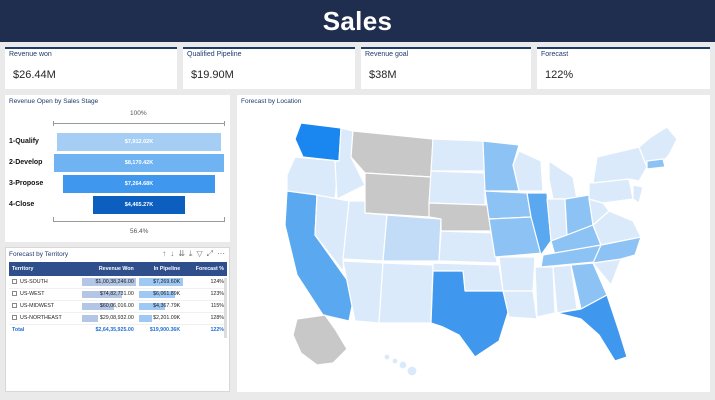  Describe the element at coordinates (209, 253) in the screenshot. I see `focus-icon: ⤢` at that location.